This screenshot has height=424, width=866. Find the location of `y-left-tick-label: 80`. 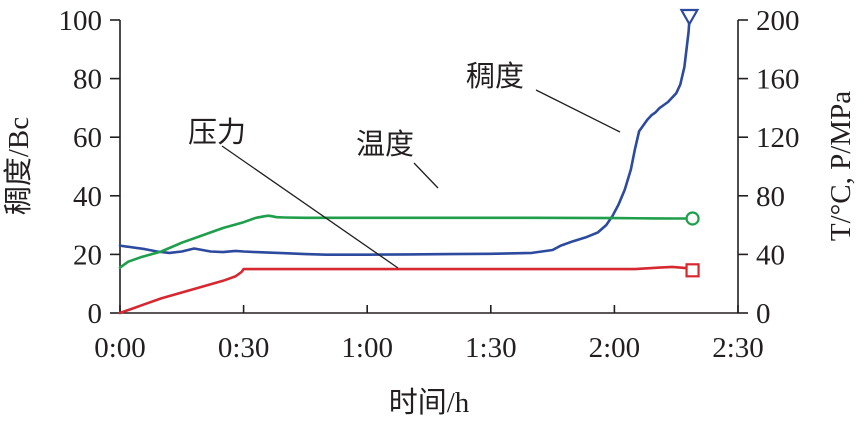

y-left-tick-label: 80 is located at coordinates (87, 80).